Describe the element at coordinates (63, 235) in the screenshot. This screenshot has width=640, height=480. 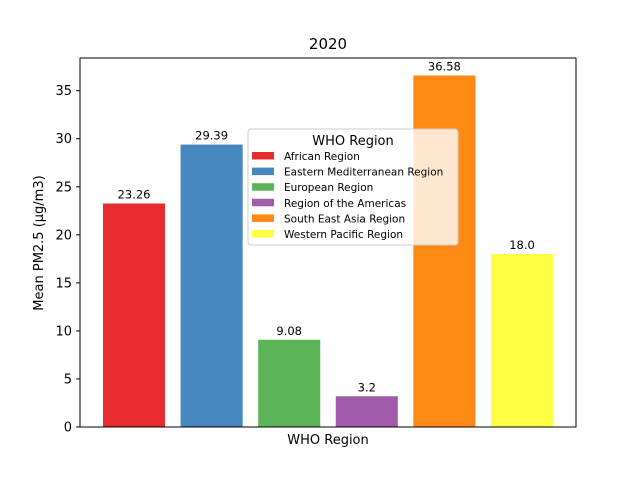
I see `y-tick-label: 20` at that location.